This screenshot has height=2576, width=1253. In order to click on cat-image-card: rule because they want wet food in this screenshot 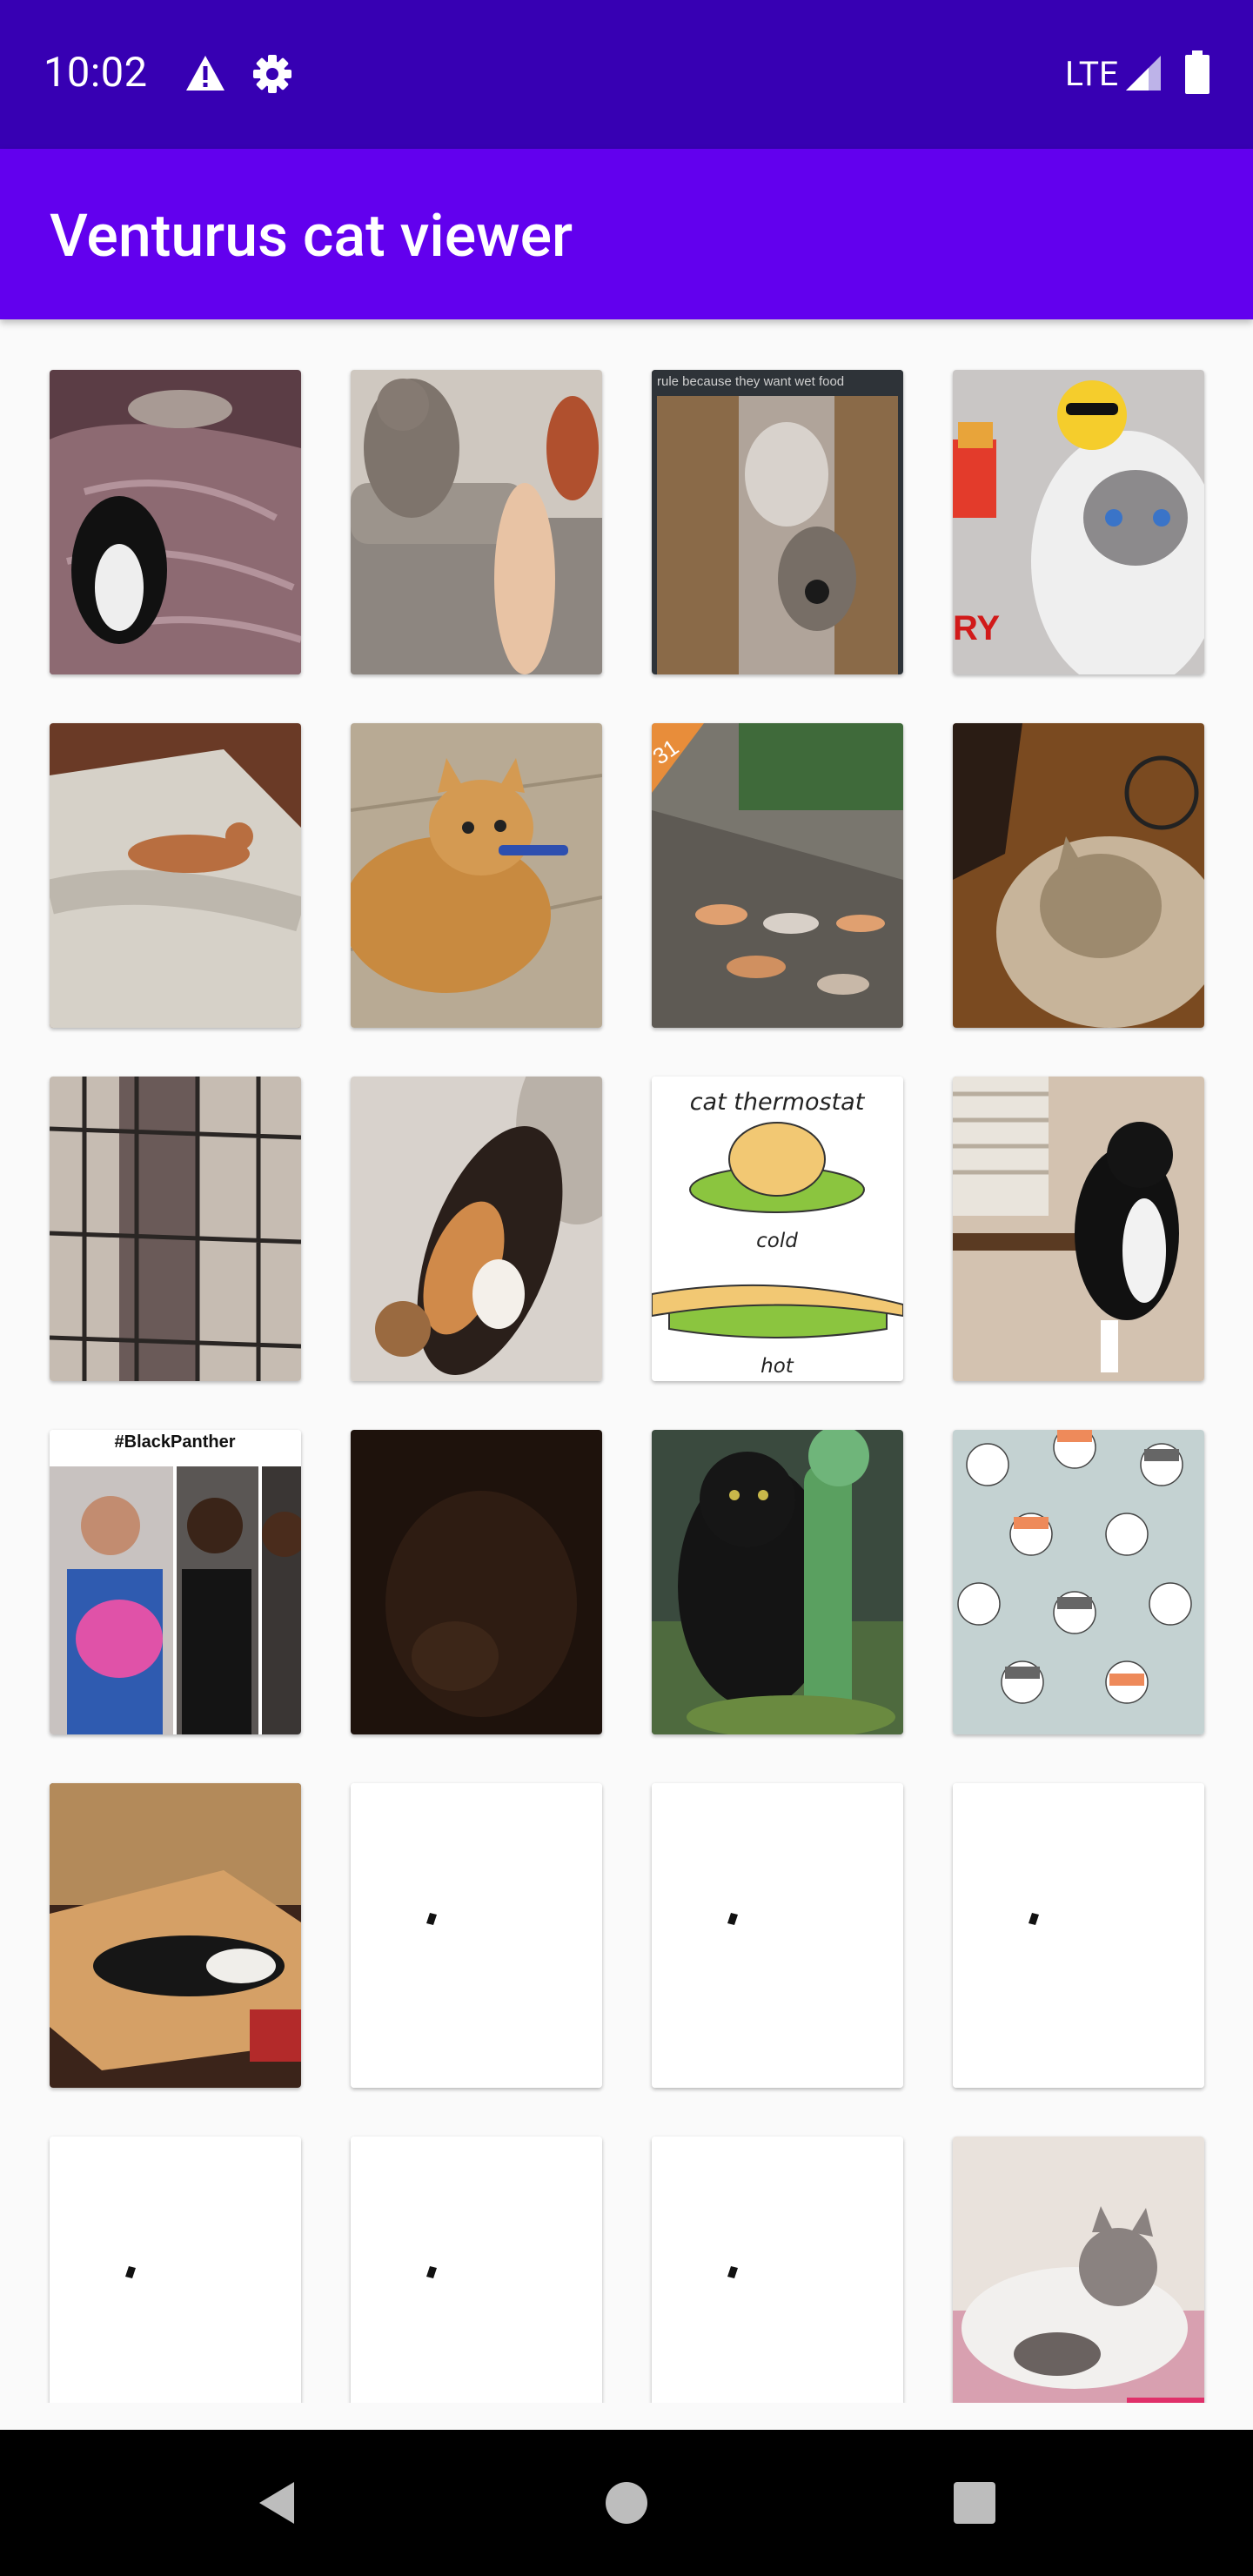, I will do `click(777, 522)`.